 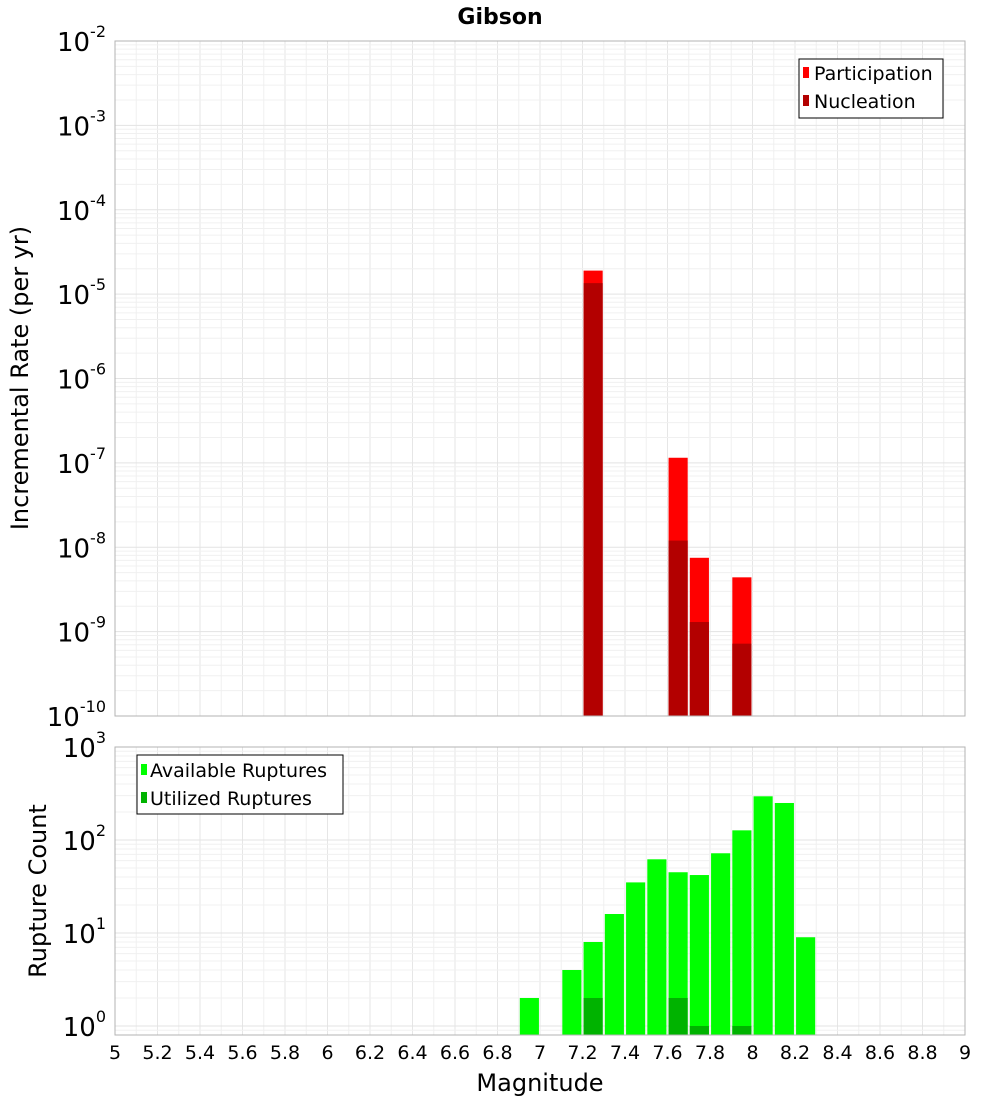 I want to click on x-tick-label: 7.2, so click(x=582, y=1053).